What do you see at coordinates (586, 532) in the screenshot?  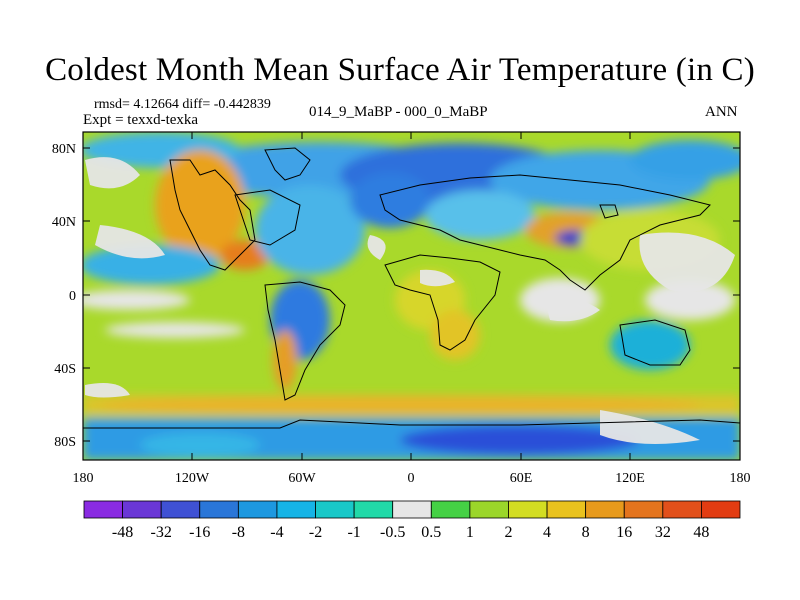 I see `legend-label: 8` at bounding box center [586, 532].